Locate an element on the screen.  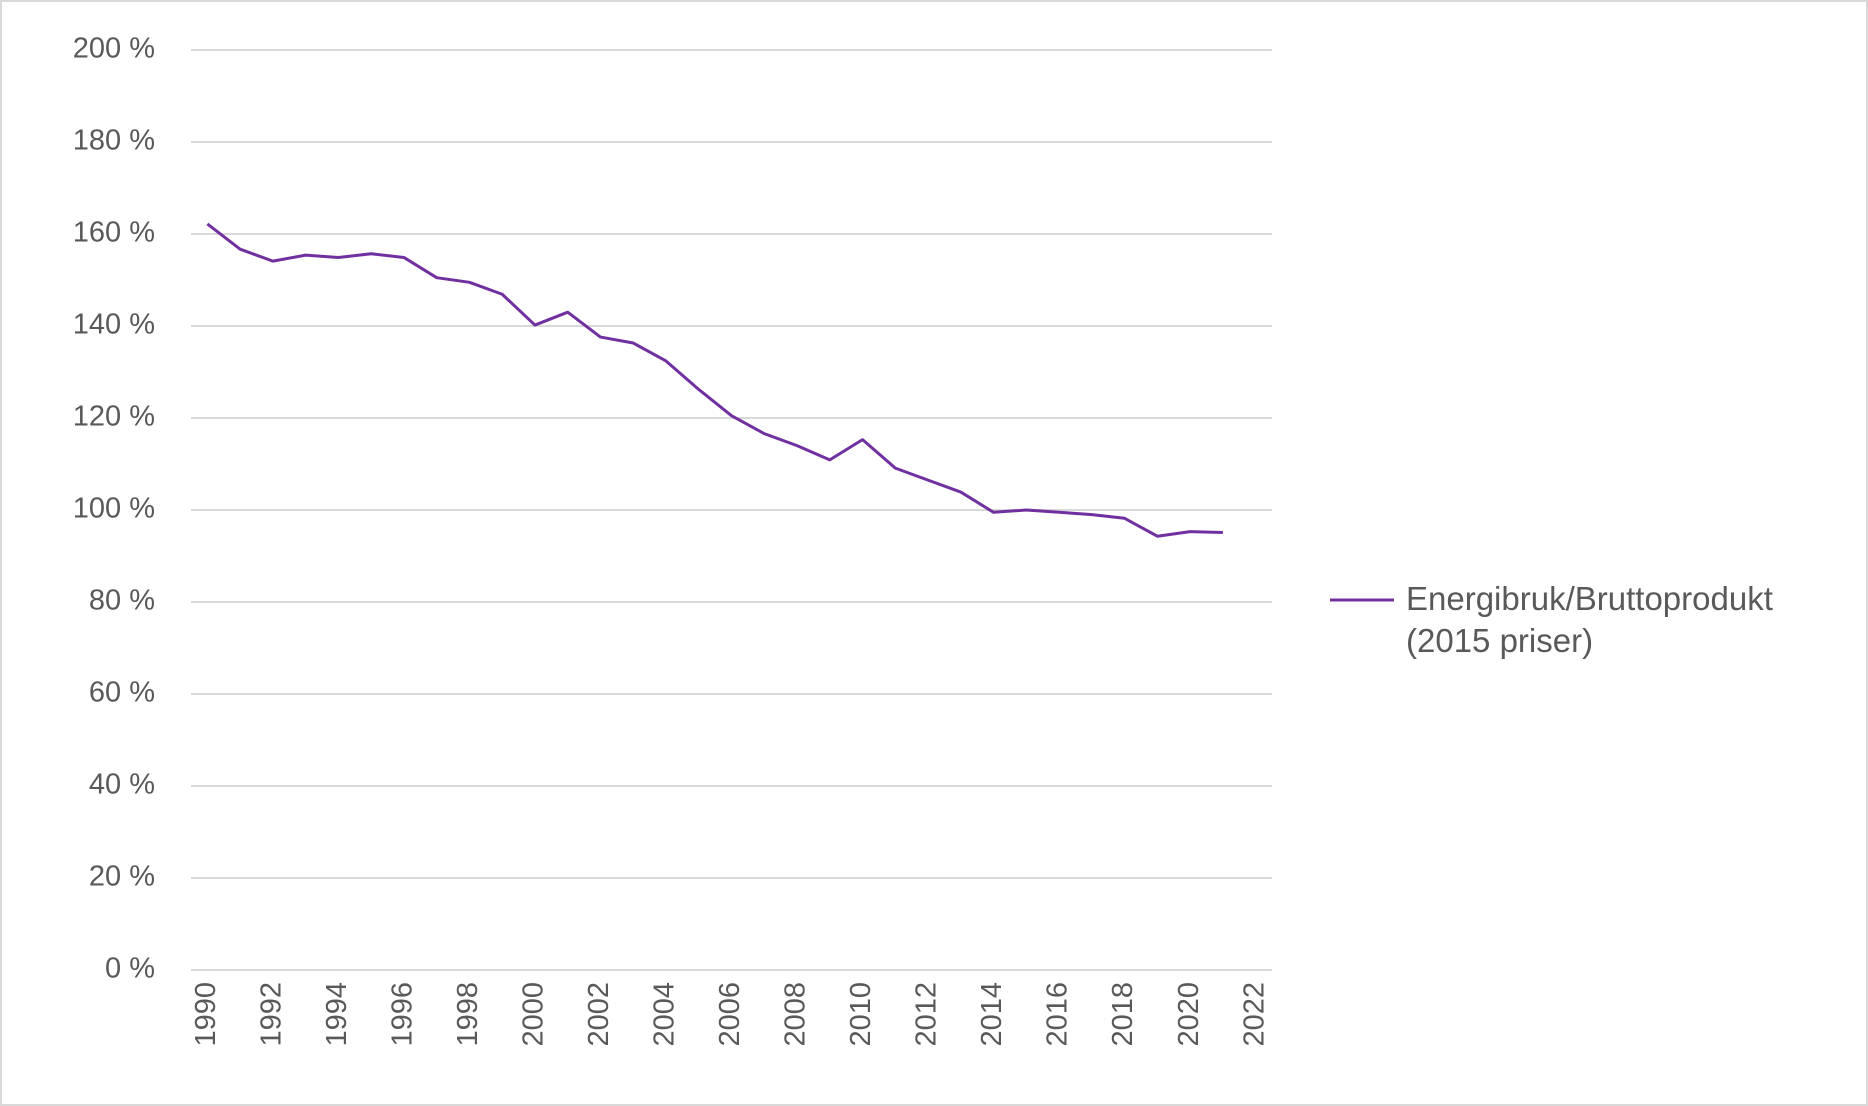
y-tick-label: 180 % is located at coordinates (114, 141).